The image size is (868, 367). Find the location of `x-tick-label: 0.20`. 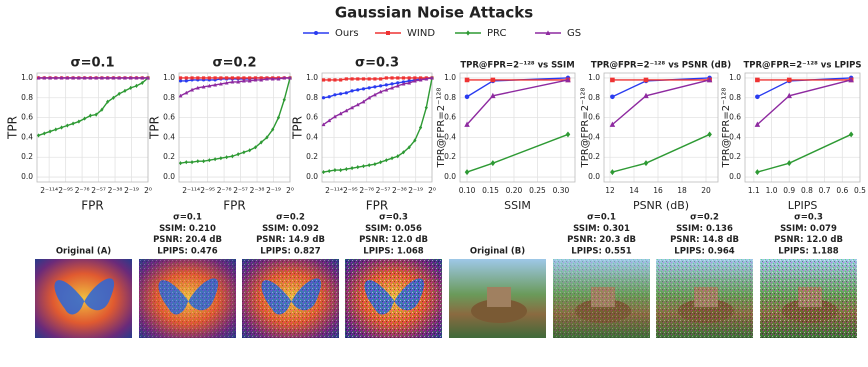

x-tick-label: 0.20 is located at coordinates (514, 190).